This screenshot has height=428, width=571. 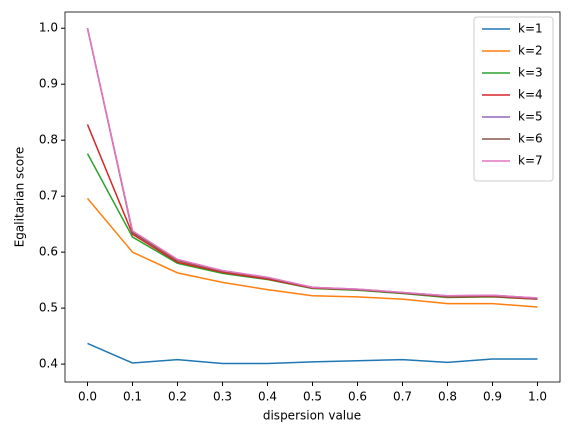 What do you see at coordinates (530, 95) in the screenshot?
I see `legend-label: k=4` at bounding box center [530, 95].